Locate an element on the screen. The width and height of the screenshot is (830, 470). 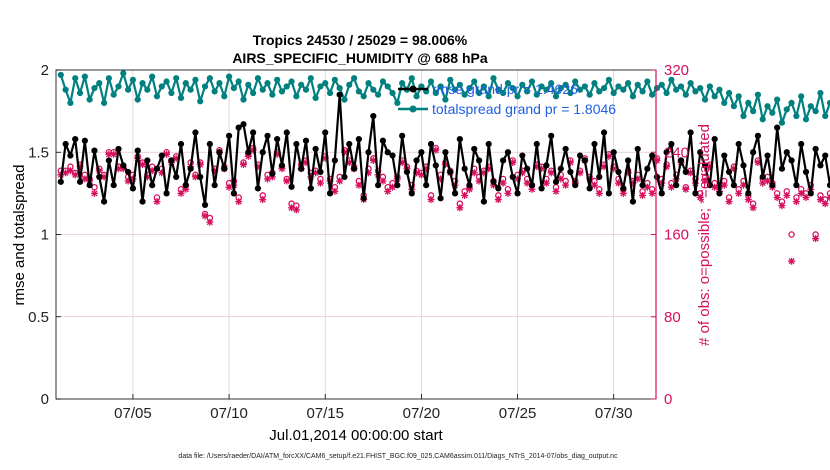
y-axis-label: rmse and totalspread is located at coordinates (19, 235).